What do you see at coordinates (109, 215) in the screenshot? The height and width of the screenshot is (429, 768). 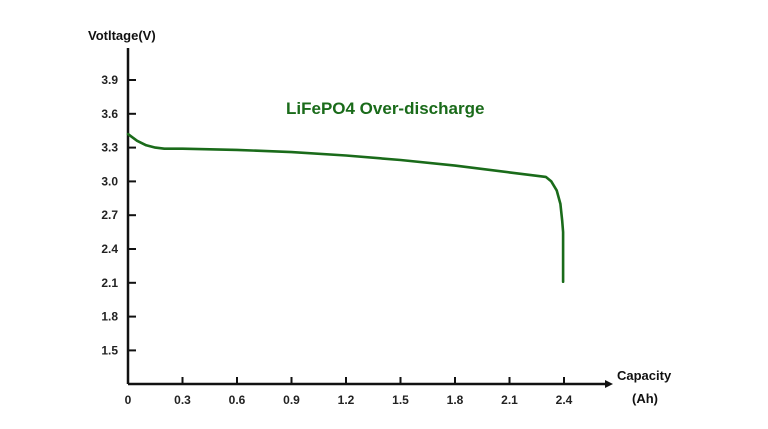 I see `y-tick-label: 2.7` at bounding box center [109, 215].